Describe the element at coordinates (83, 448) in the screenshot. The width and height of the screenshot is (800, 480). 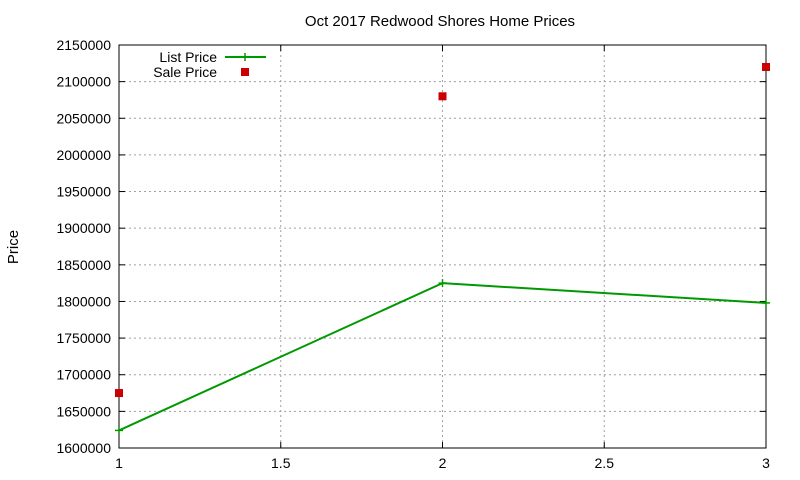
I see `y-tick-label: 1600000` at that location.